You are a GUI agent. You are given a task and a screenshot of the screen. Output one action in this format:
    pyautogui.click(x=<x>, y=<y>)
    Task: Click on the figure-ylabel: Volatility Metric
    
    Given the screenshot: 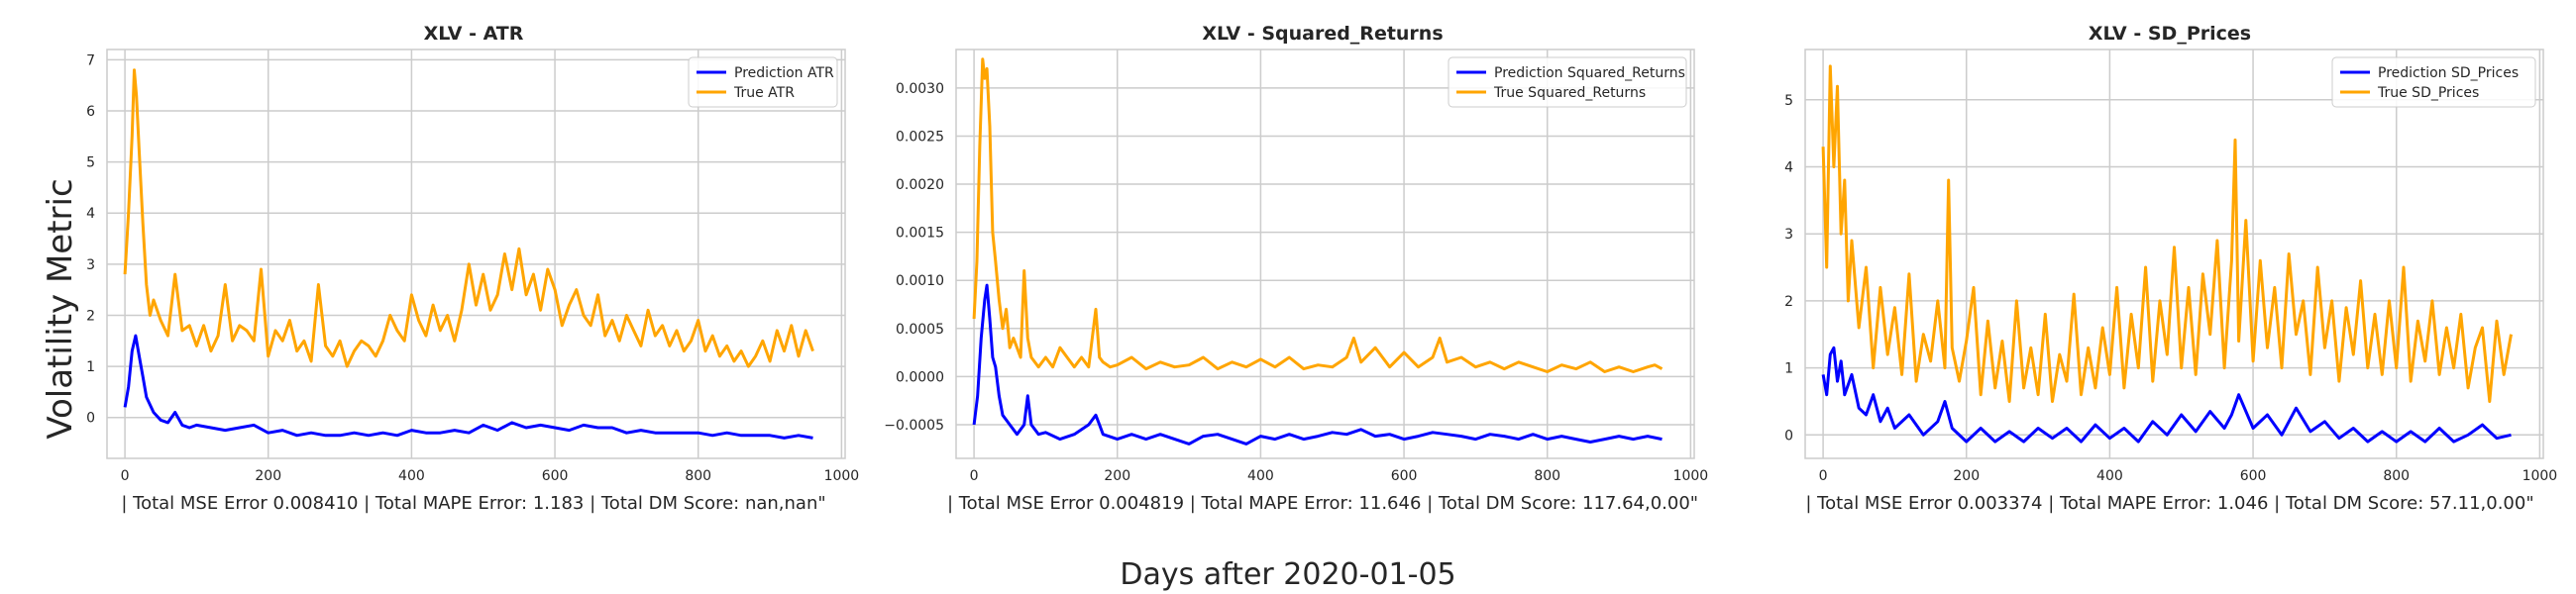 What is the action you would take?
    pyautogui.click(x=61, y=309)
    